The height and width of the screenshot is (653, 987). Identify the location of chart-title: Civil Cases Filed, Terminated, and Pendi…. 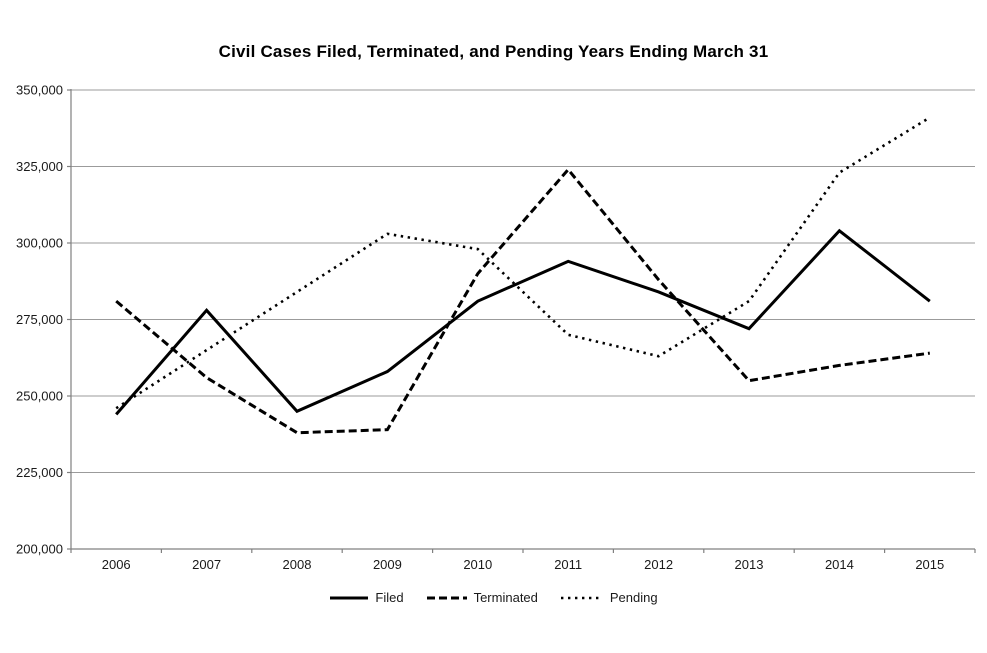
(493, 51).